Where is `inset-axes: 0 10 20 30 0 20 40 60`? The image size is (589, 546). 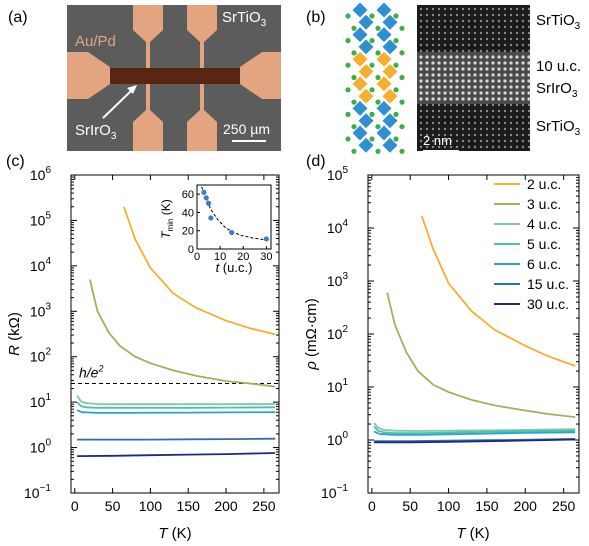
inset-axes: 0 10 20 30 0 20 40 60 is located at coordinates (227, 226).